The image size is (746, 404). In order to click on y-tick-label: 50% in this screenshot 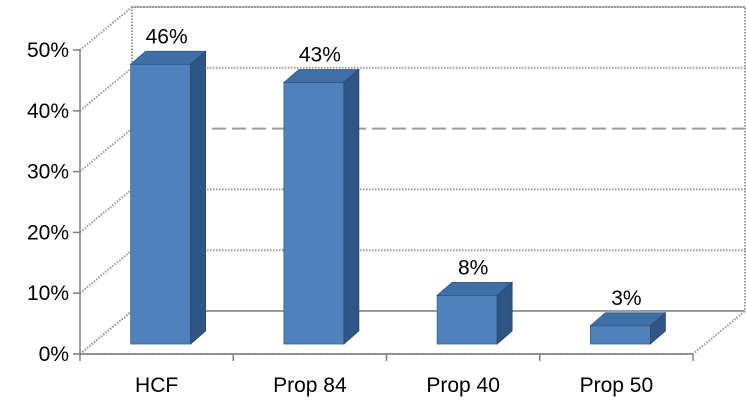, I will do `click(48, 50)`.